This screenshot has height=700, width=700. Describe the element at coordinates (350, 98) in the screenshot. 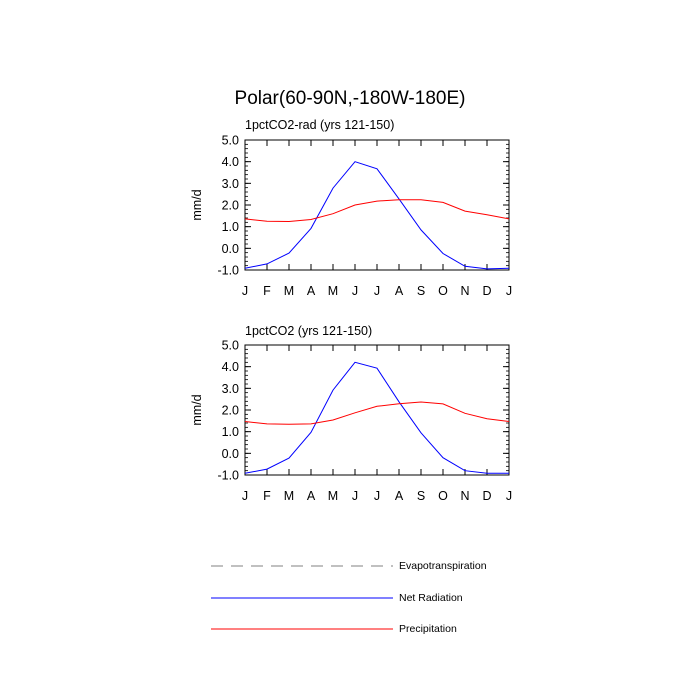

I see `figure-title: Polar(60-90N,-180W-180E)` at that location.